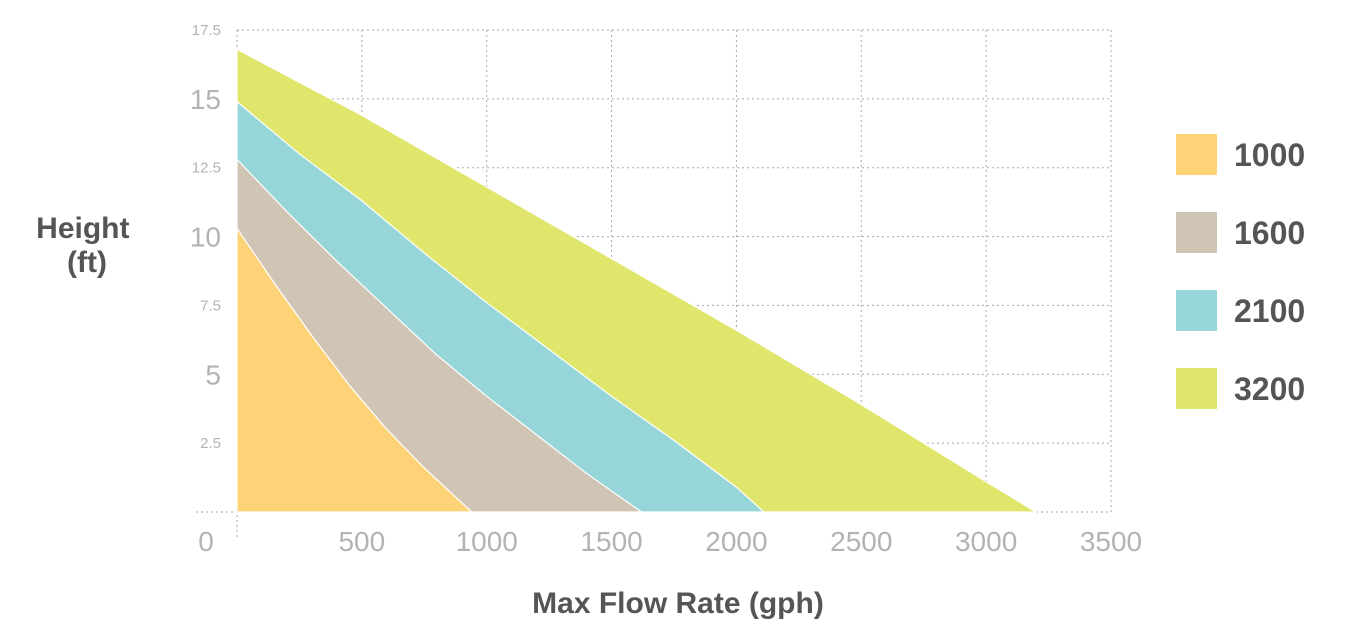  I want to click on x-tick-label: 2000, so click(736, 541).